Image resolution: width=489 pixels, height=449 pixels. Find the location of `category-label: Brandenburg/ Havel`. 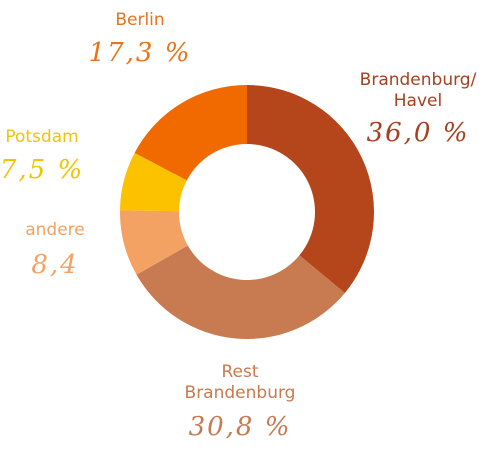

category-label: Brandenburg/ Havel is located at coordinates (418, 90).